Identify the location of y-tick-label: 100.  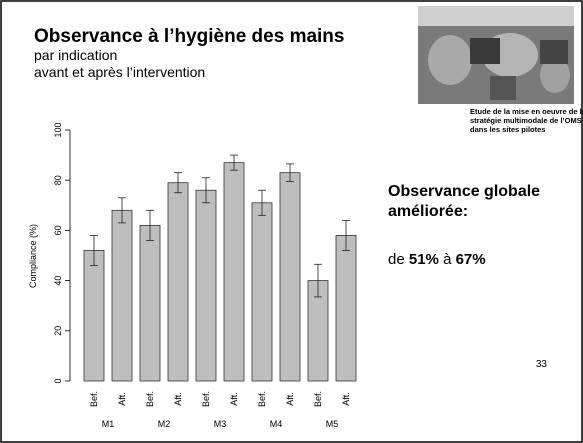
(58, 129).